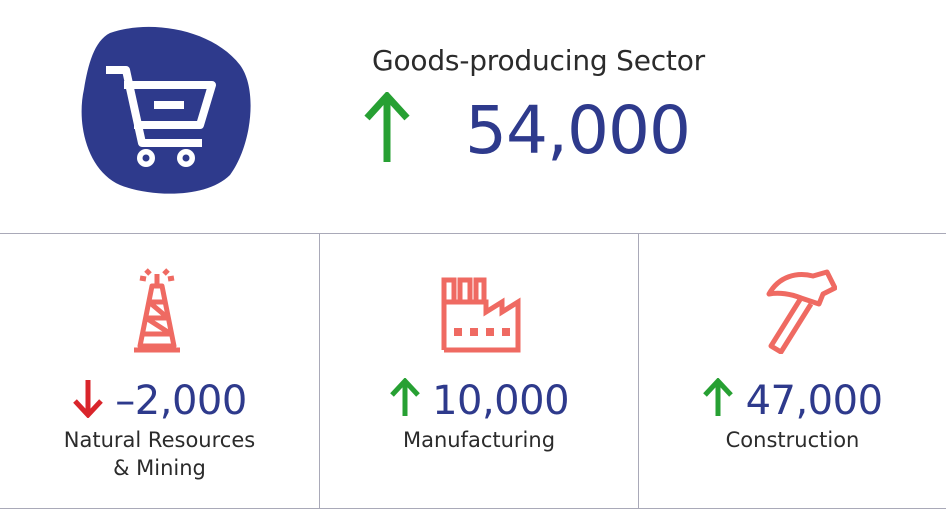 The image size is (946, 526). I want to click on category-label: Natural Resources & Mining, so click(159, 454).